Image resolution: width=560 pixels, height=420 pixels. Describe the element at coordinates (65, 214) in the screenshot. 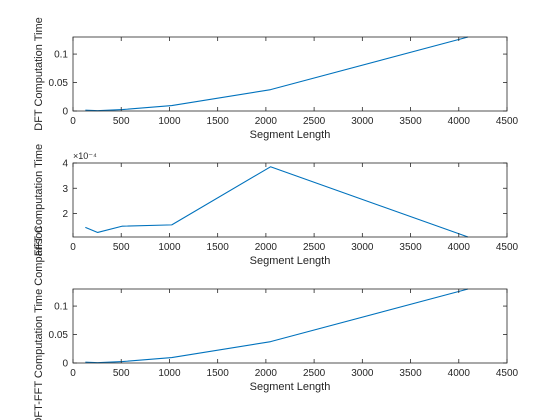

I see `y-tick-label: 2` at that location.